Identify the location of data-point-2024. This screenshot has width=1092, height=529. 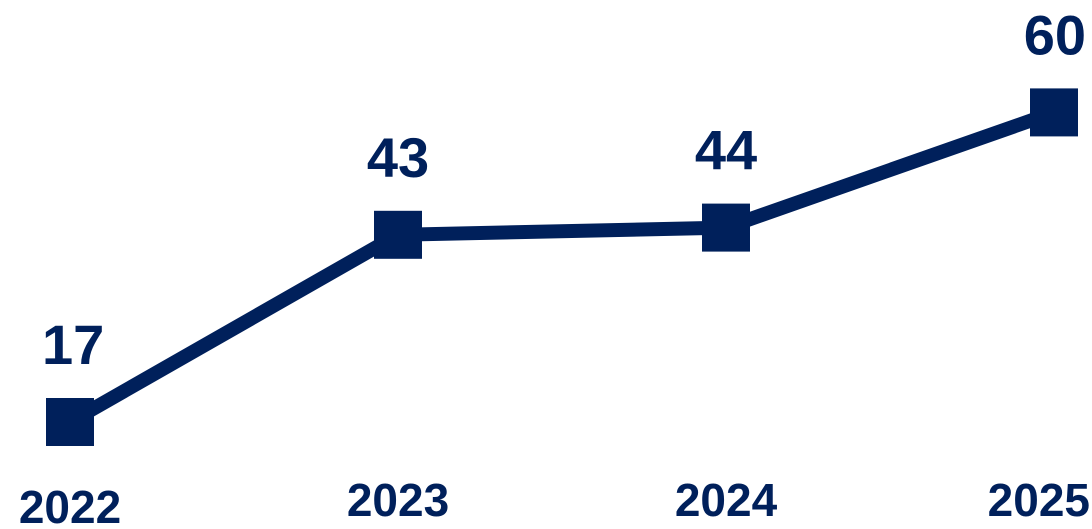
(726, 227).